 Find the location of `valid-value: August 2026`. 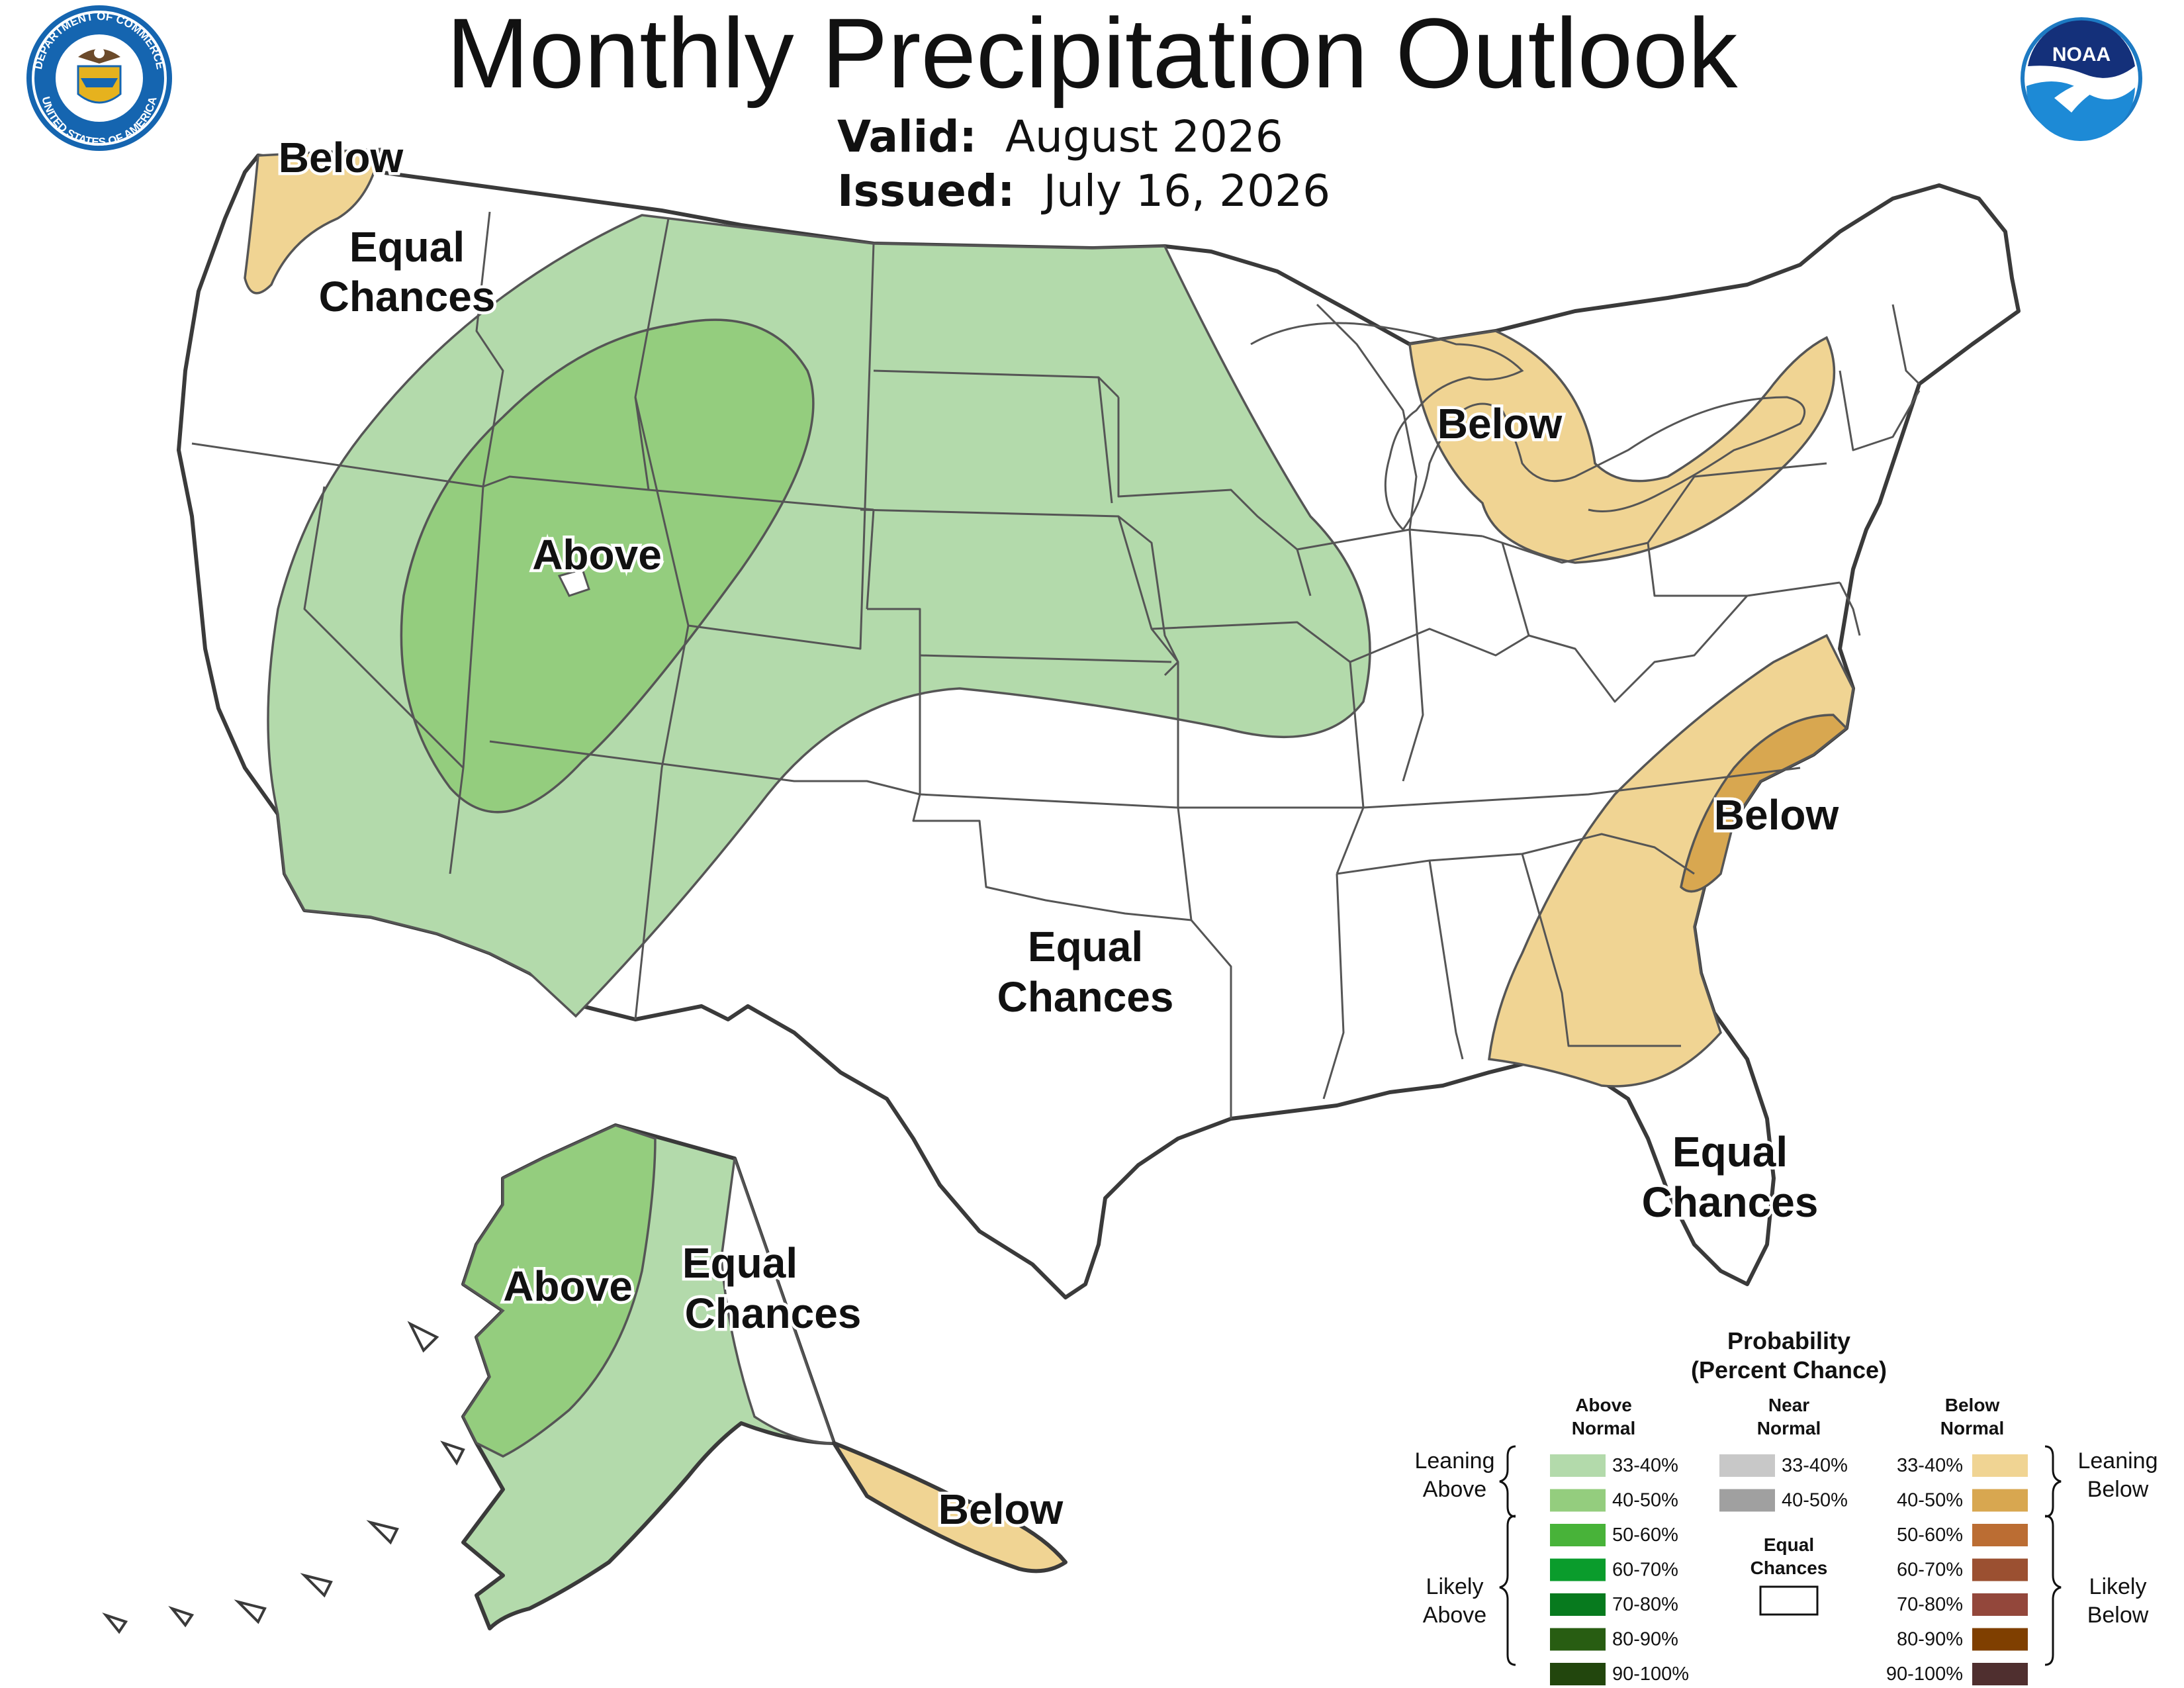

valid-value: August 2026 is located at coordinates (1144, 136).